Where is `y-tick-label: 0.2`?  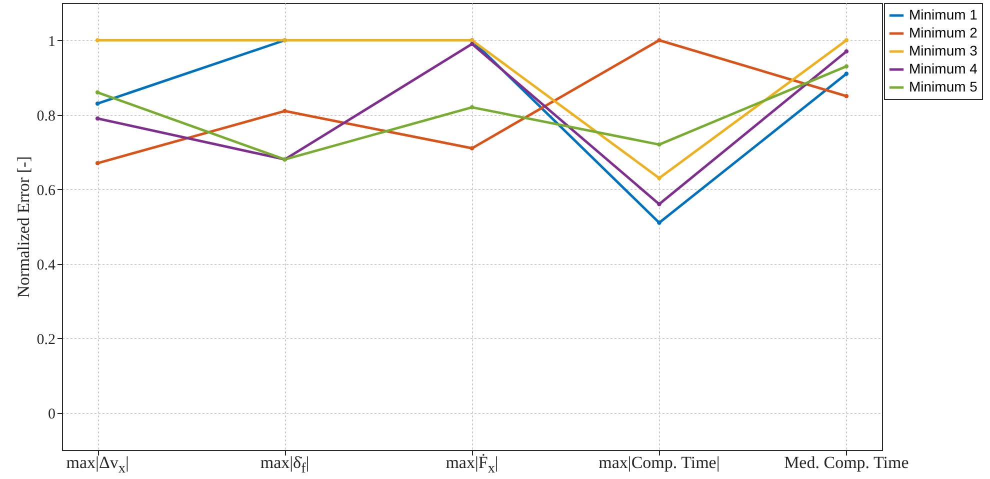
y-tick-label: 0.2 is located at coordinates (46, 340).